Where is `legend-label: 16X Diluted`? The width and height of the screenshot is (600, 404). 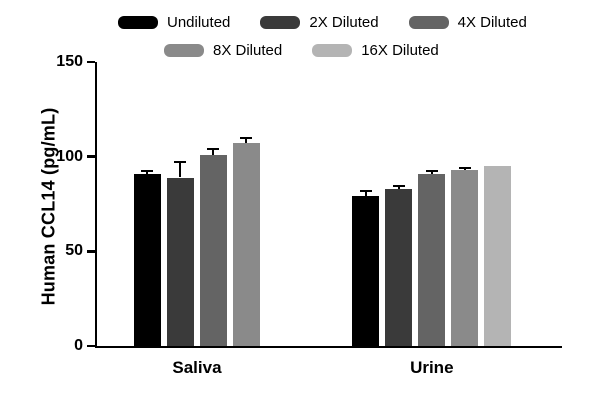 legend-label: 16X Diluted is located at coordinates (400, 50).